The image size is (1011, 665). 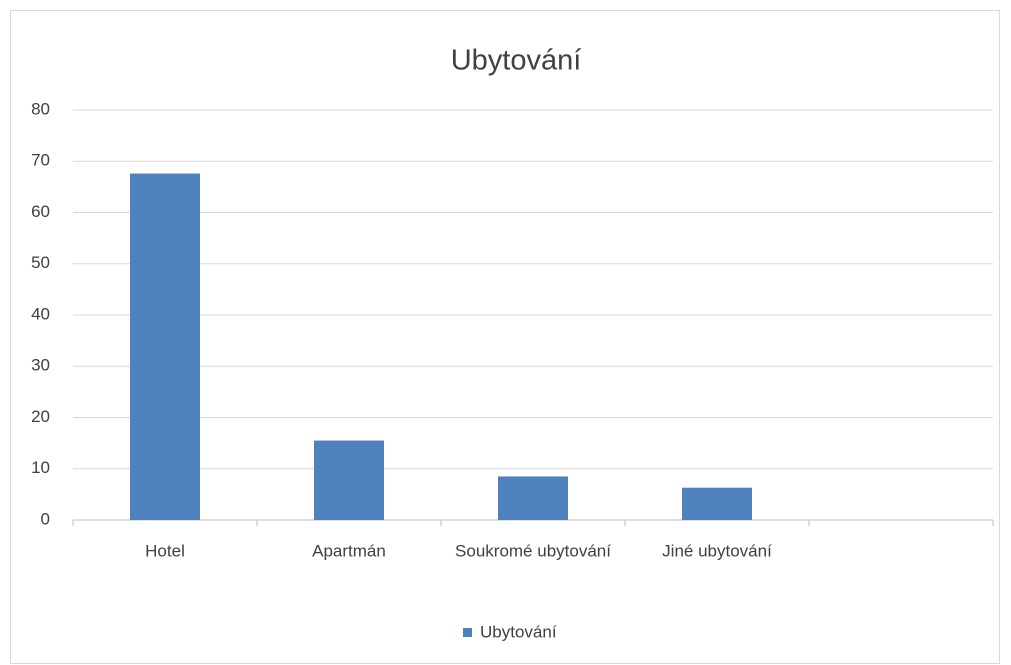 What do you see at coordinates (518, 631) in the screenshot?
I see `legend-label: Ubytování` at bounding box center [518, 631].